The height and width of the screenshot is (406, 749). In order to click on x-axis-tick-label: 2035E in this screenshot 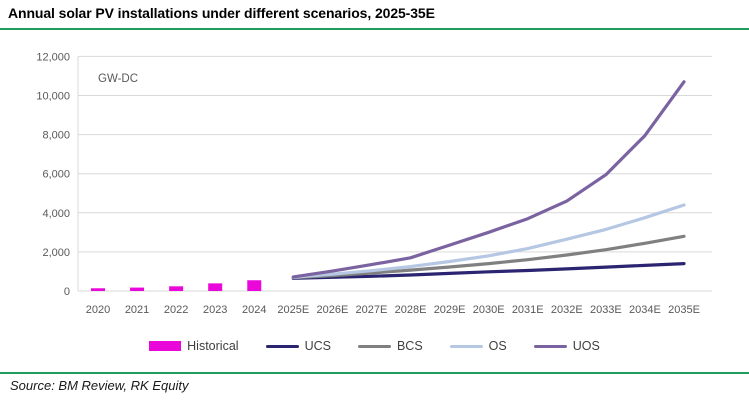, I will do `click(684, 310)`.